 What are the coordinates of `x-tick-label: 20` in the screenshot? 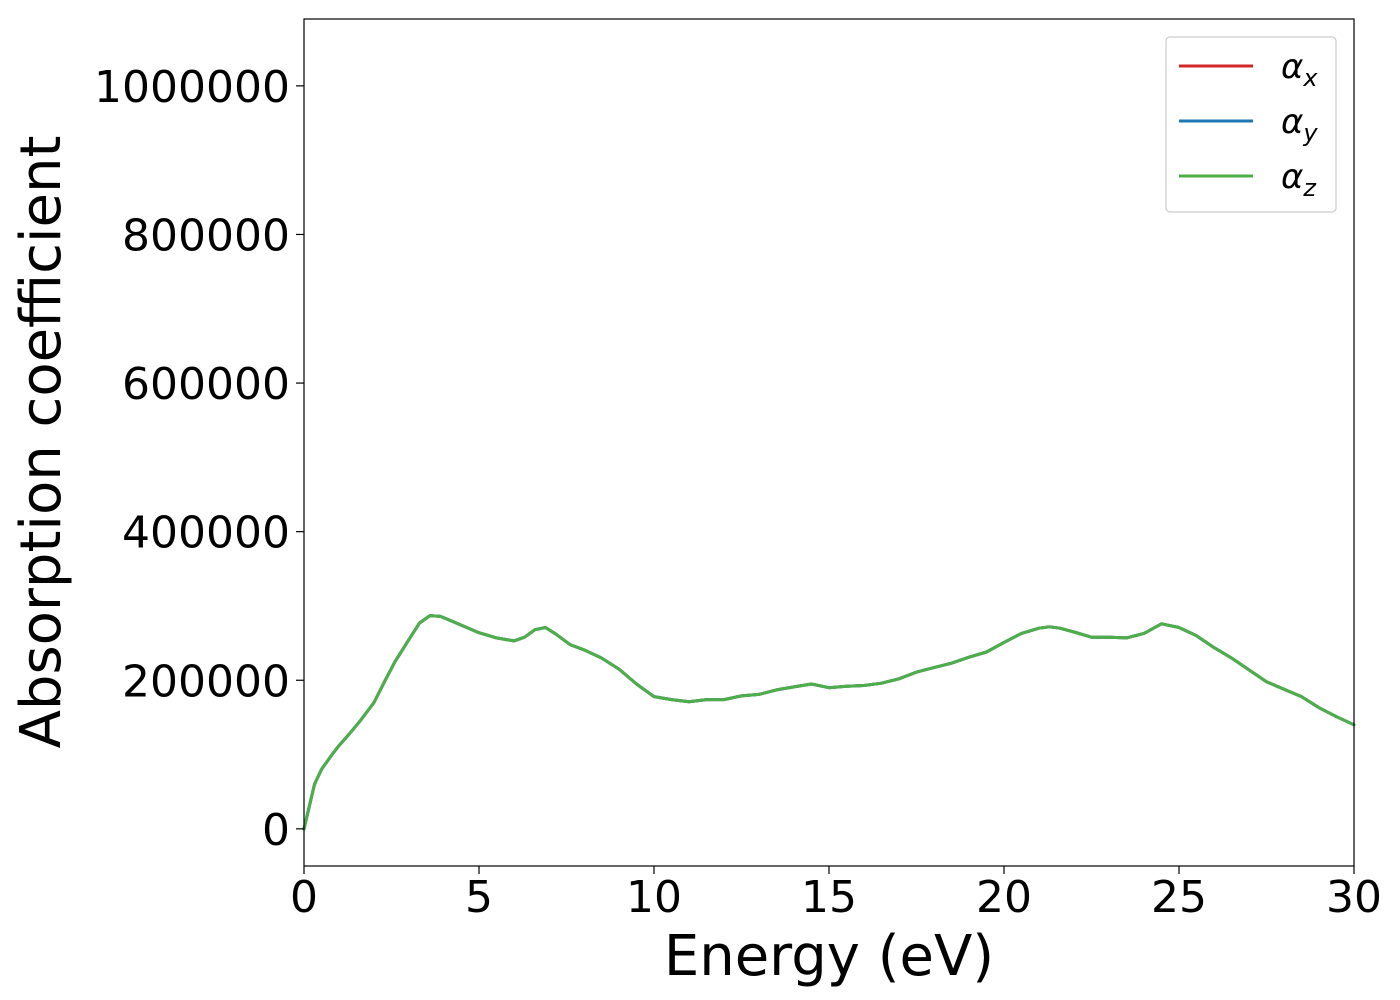 It's located at (1004, 897).